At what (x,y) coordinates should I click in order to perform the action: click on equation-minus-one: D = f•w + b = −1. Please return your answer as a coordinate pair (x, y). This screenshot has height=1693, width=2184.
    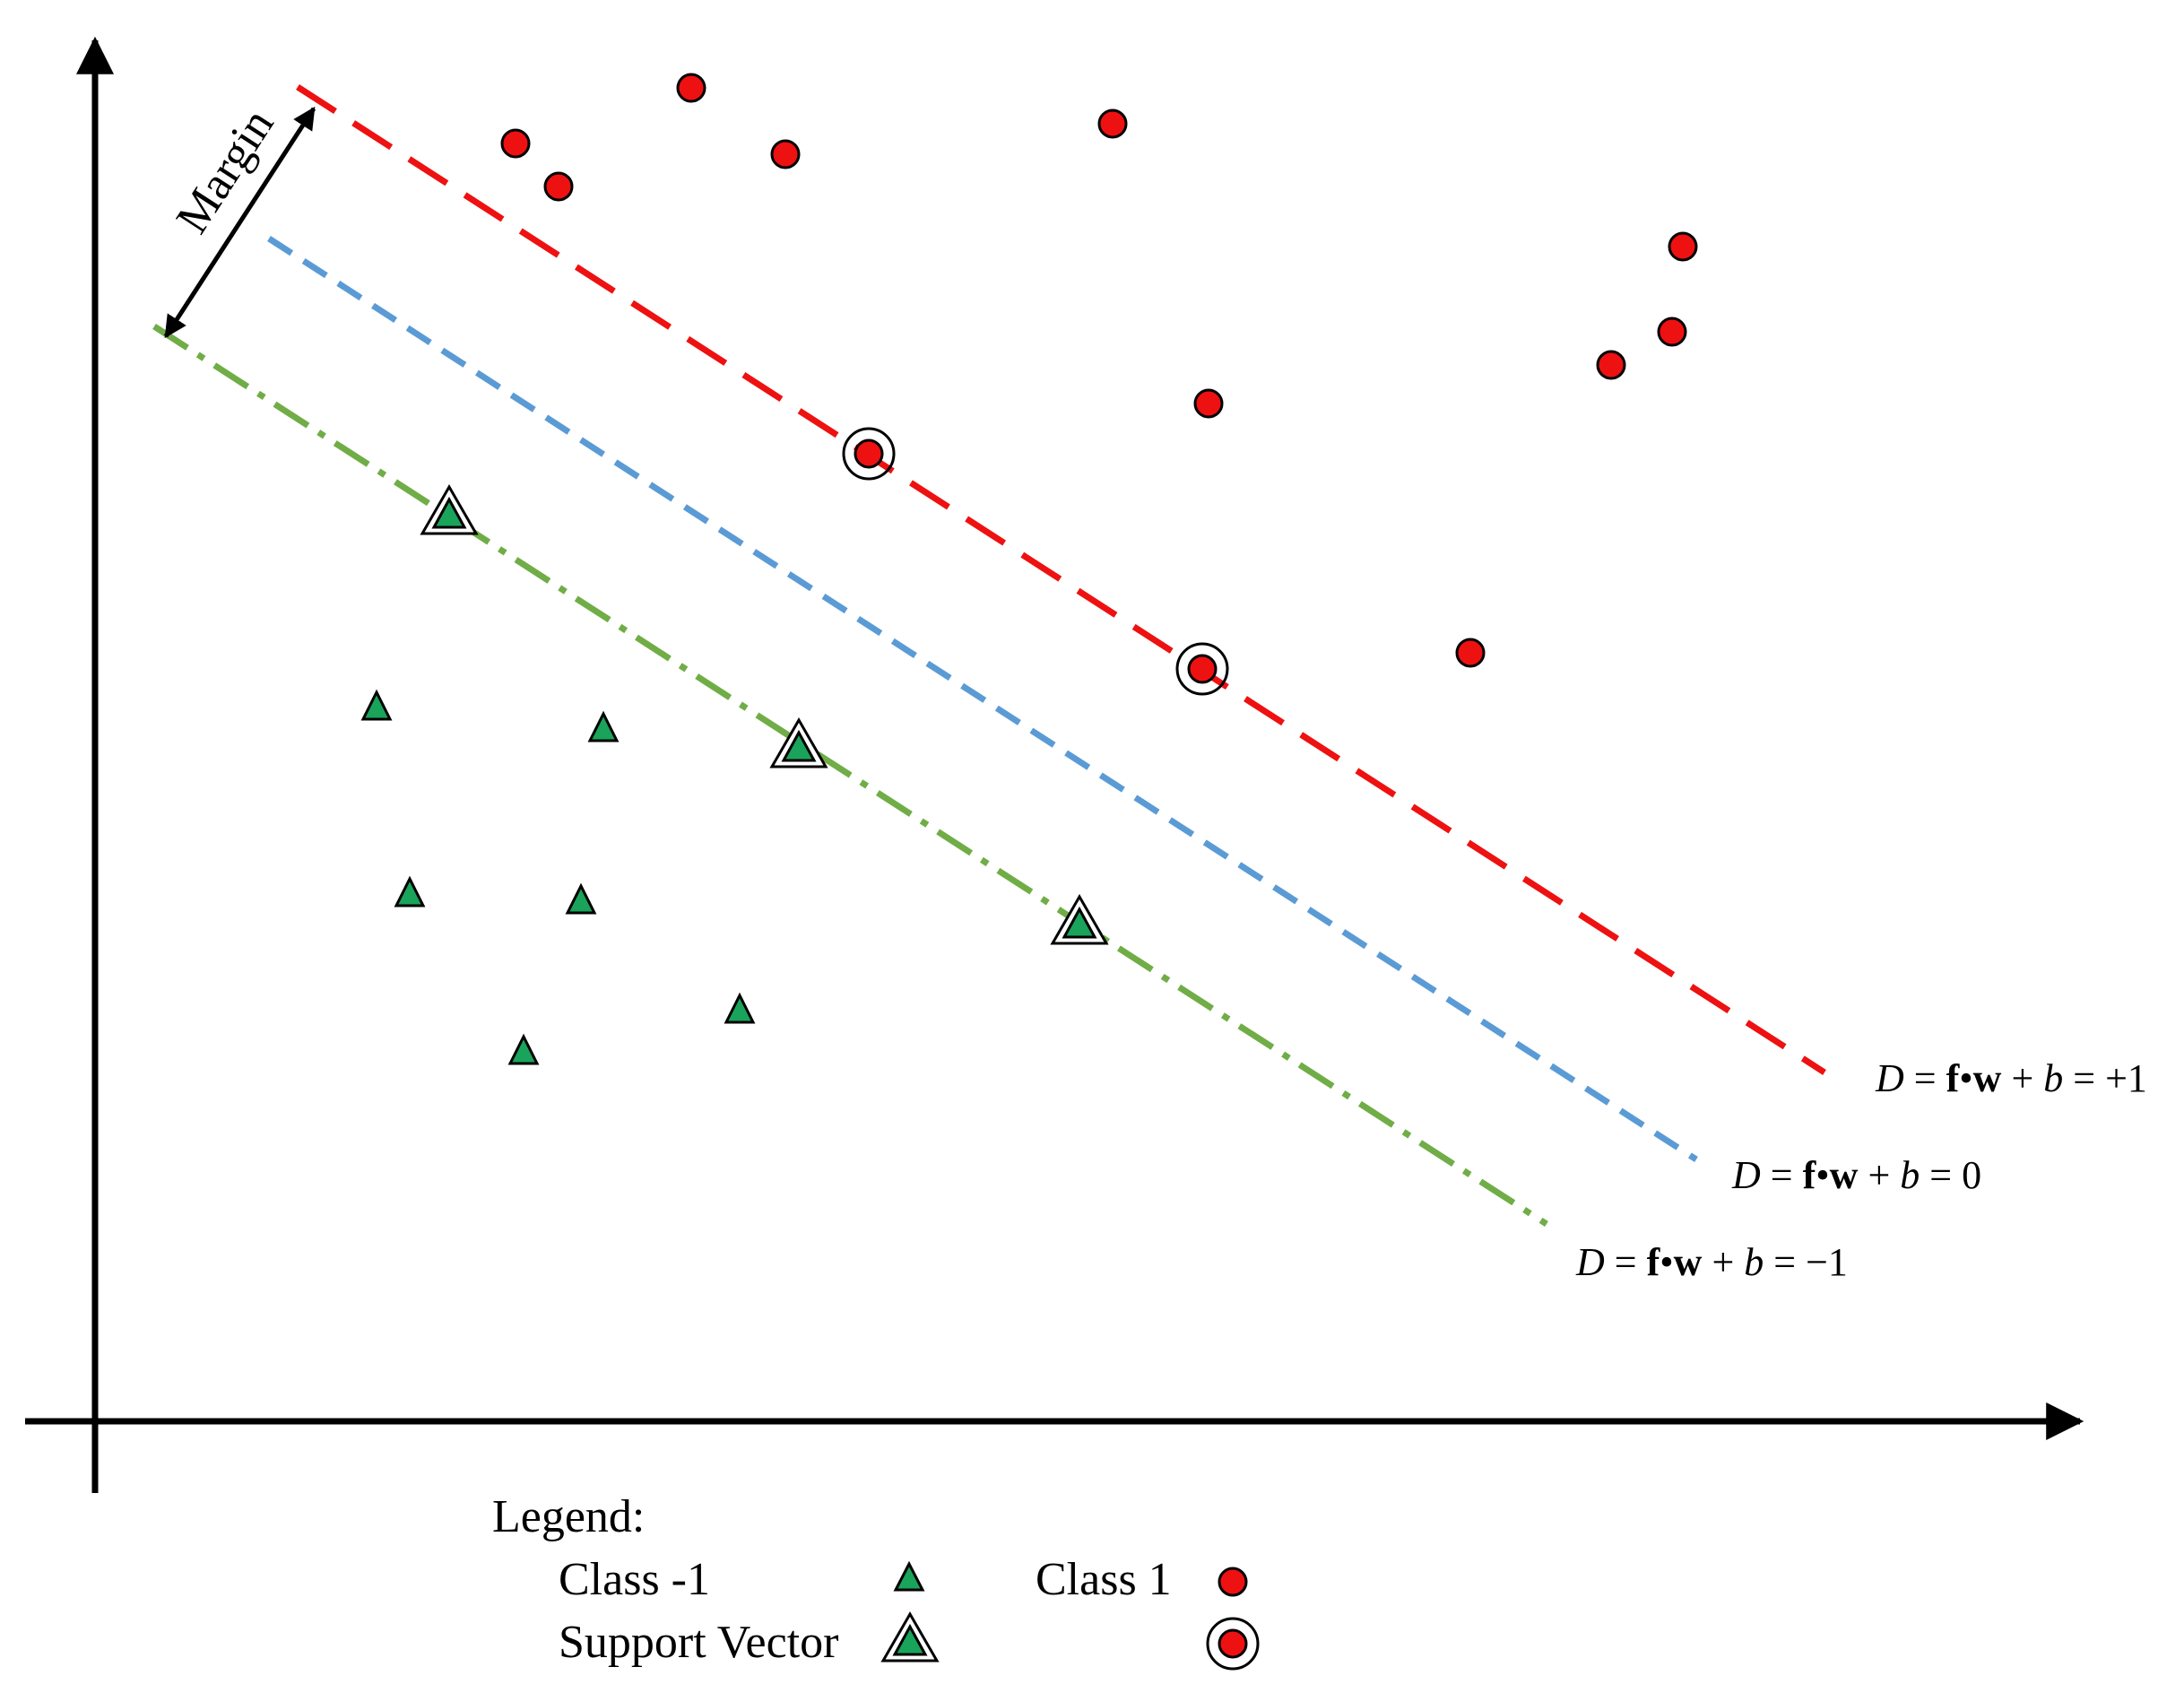
    Looking at the image, I should click on (1711, 1262).